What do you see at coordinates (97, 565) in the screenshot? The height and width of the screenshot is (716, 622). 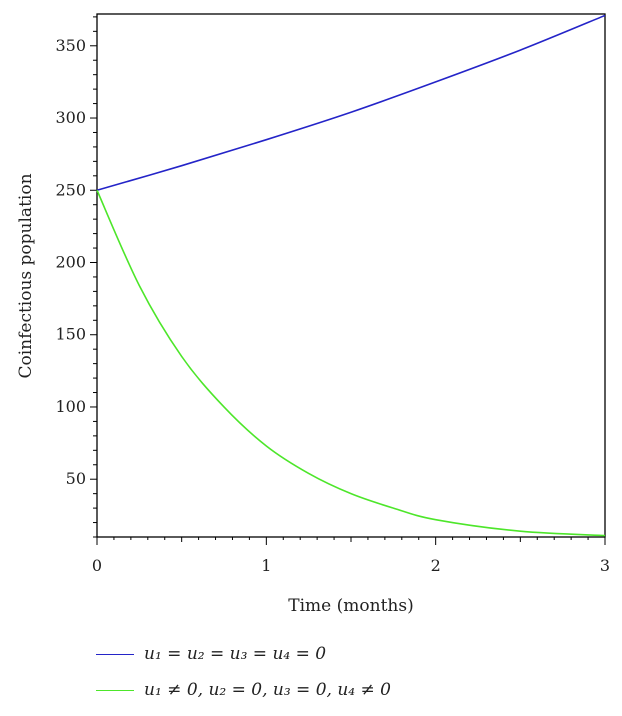 I see `x-tick-label: 0` at bounding box center [97, 565].